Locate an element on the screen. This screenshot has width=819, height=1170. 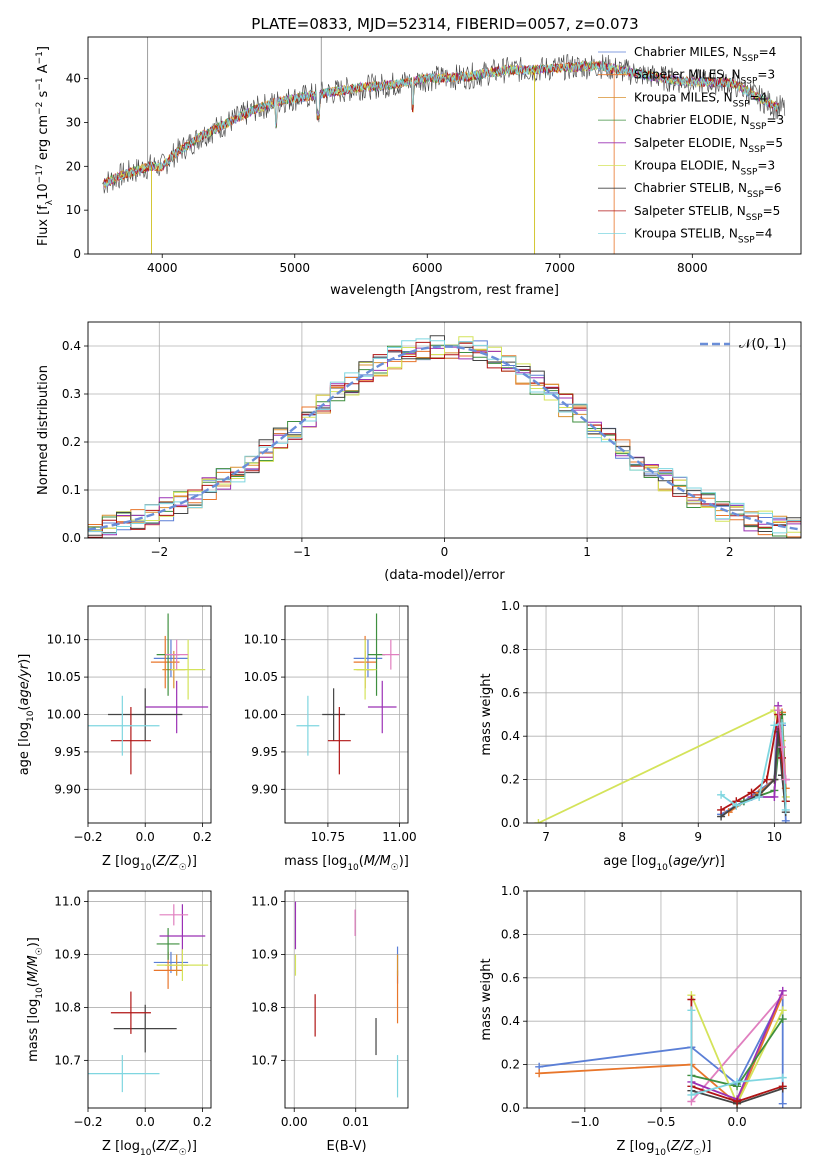
legend-label: Salpeter STELIB, NSSP=5 is located at coordinates (707, 213).